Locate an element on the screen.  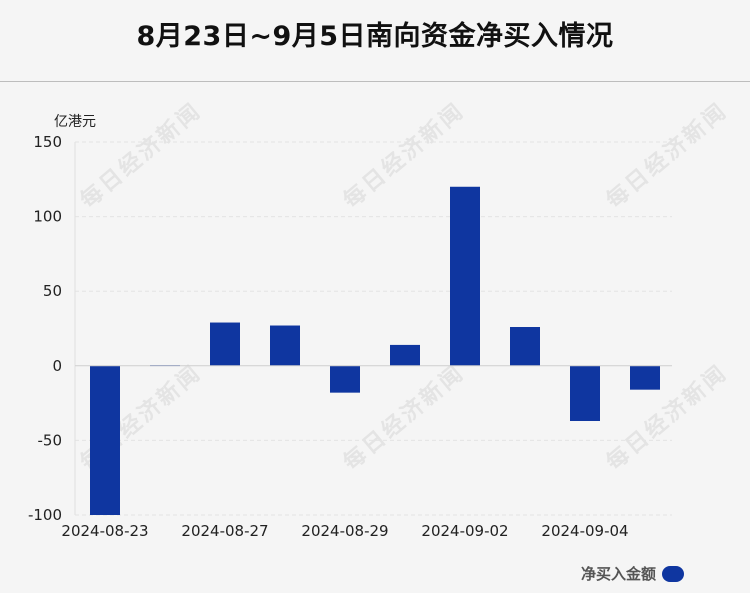
y-tick-label: 0 is located at coordinates (57, 366).